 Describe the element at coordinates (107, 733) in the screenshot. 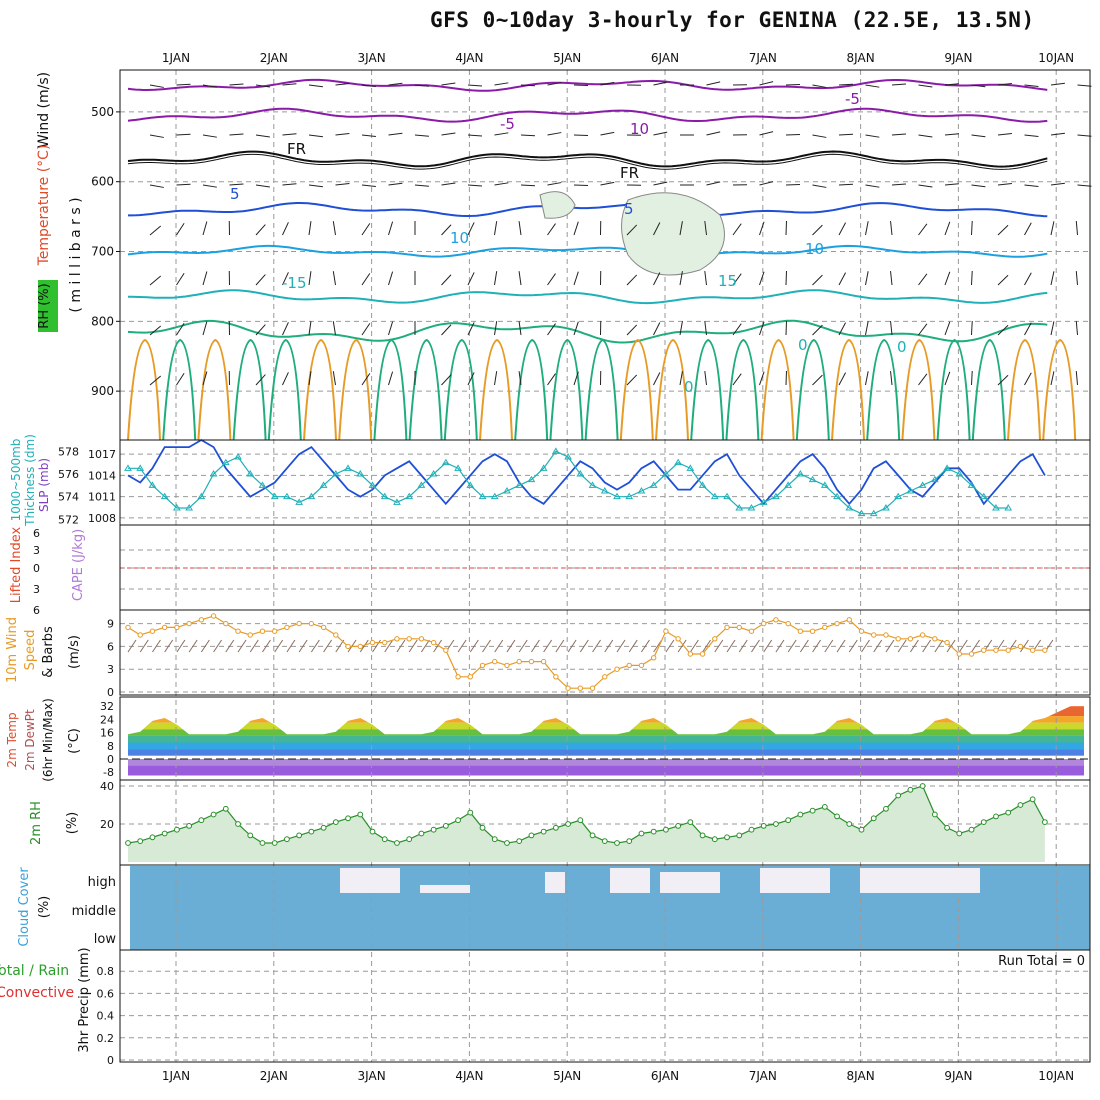

I see `temp-tick-label: 16` at that location.